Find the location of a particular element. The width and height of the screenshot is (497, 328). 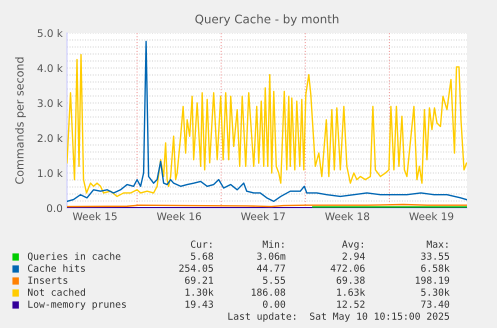

text: 6.58k is located at coordinates (435, 268).